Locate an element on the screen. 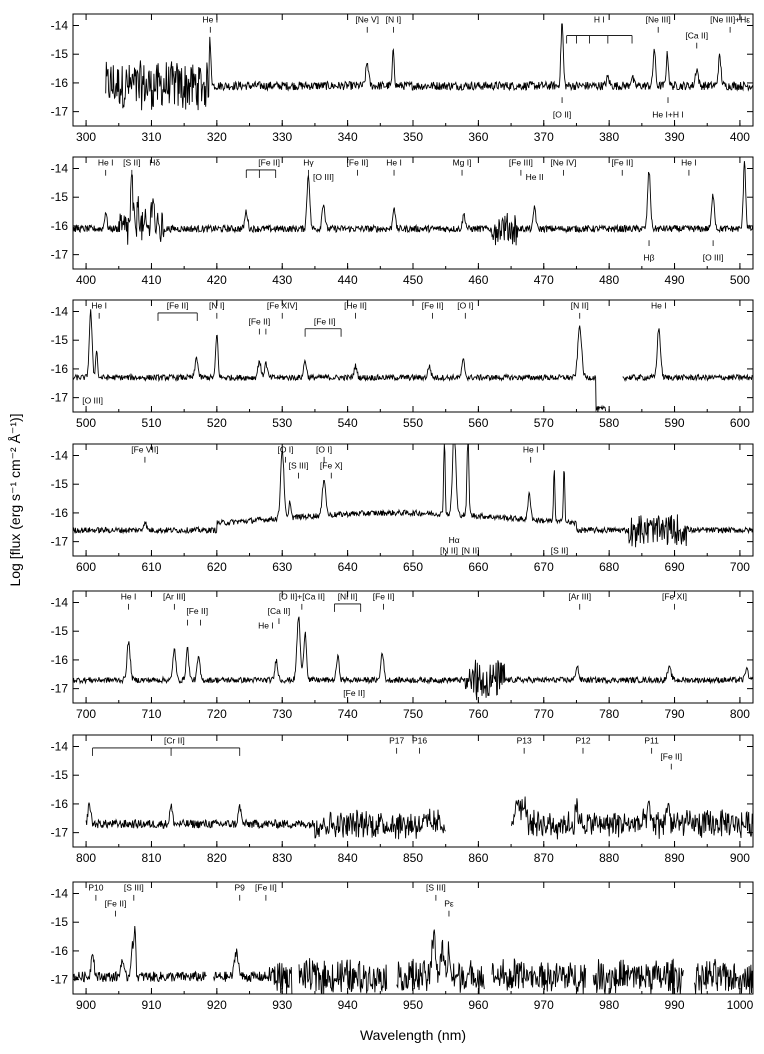  line-label: [Ne IV] is located at coordinates (563, 163).